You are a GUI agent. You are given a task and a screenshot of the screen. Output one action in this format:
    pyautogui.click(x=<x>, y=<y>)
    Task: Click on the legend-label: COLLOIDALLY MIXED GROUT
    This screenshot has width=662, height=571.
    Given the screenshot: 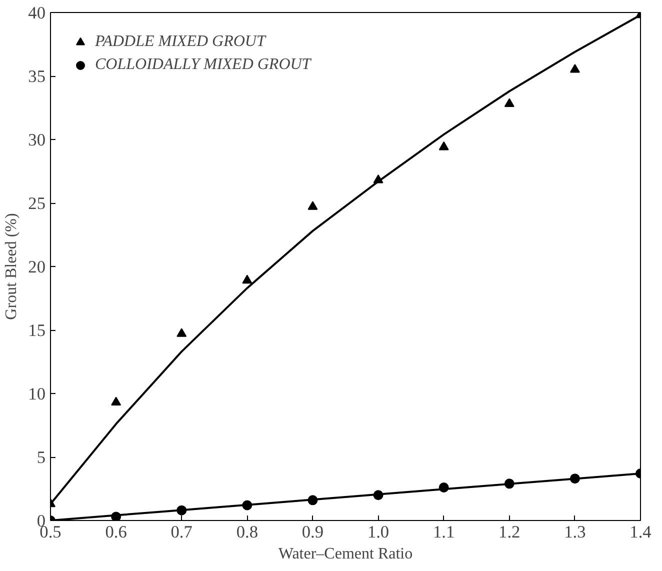 What is the action you would take?
    pyautogui.click(x=203, y=65)
    